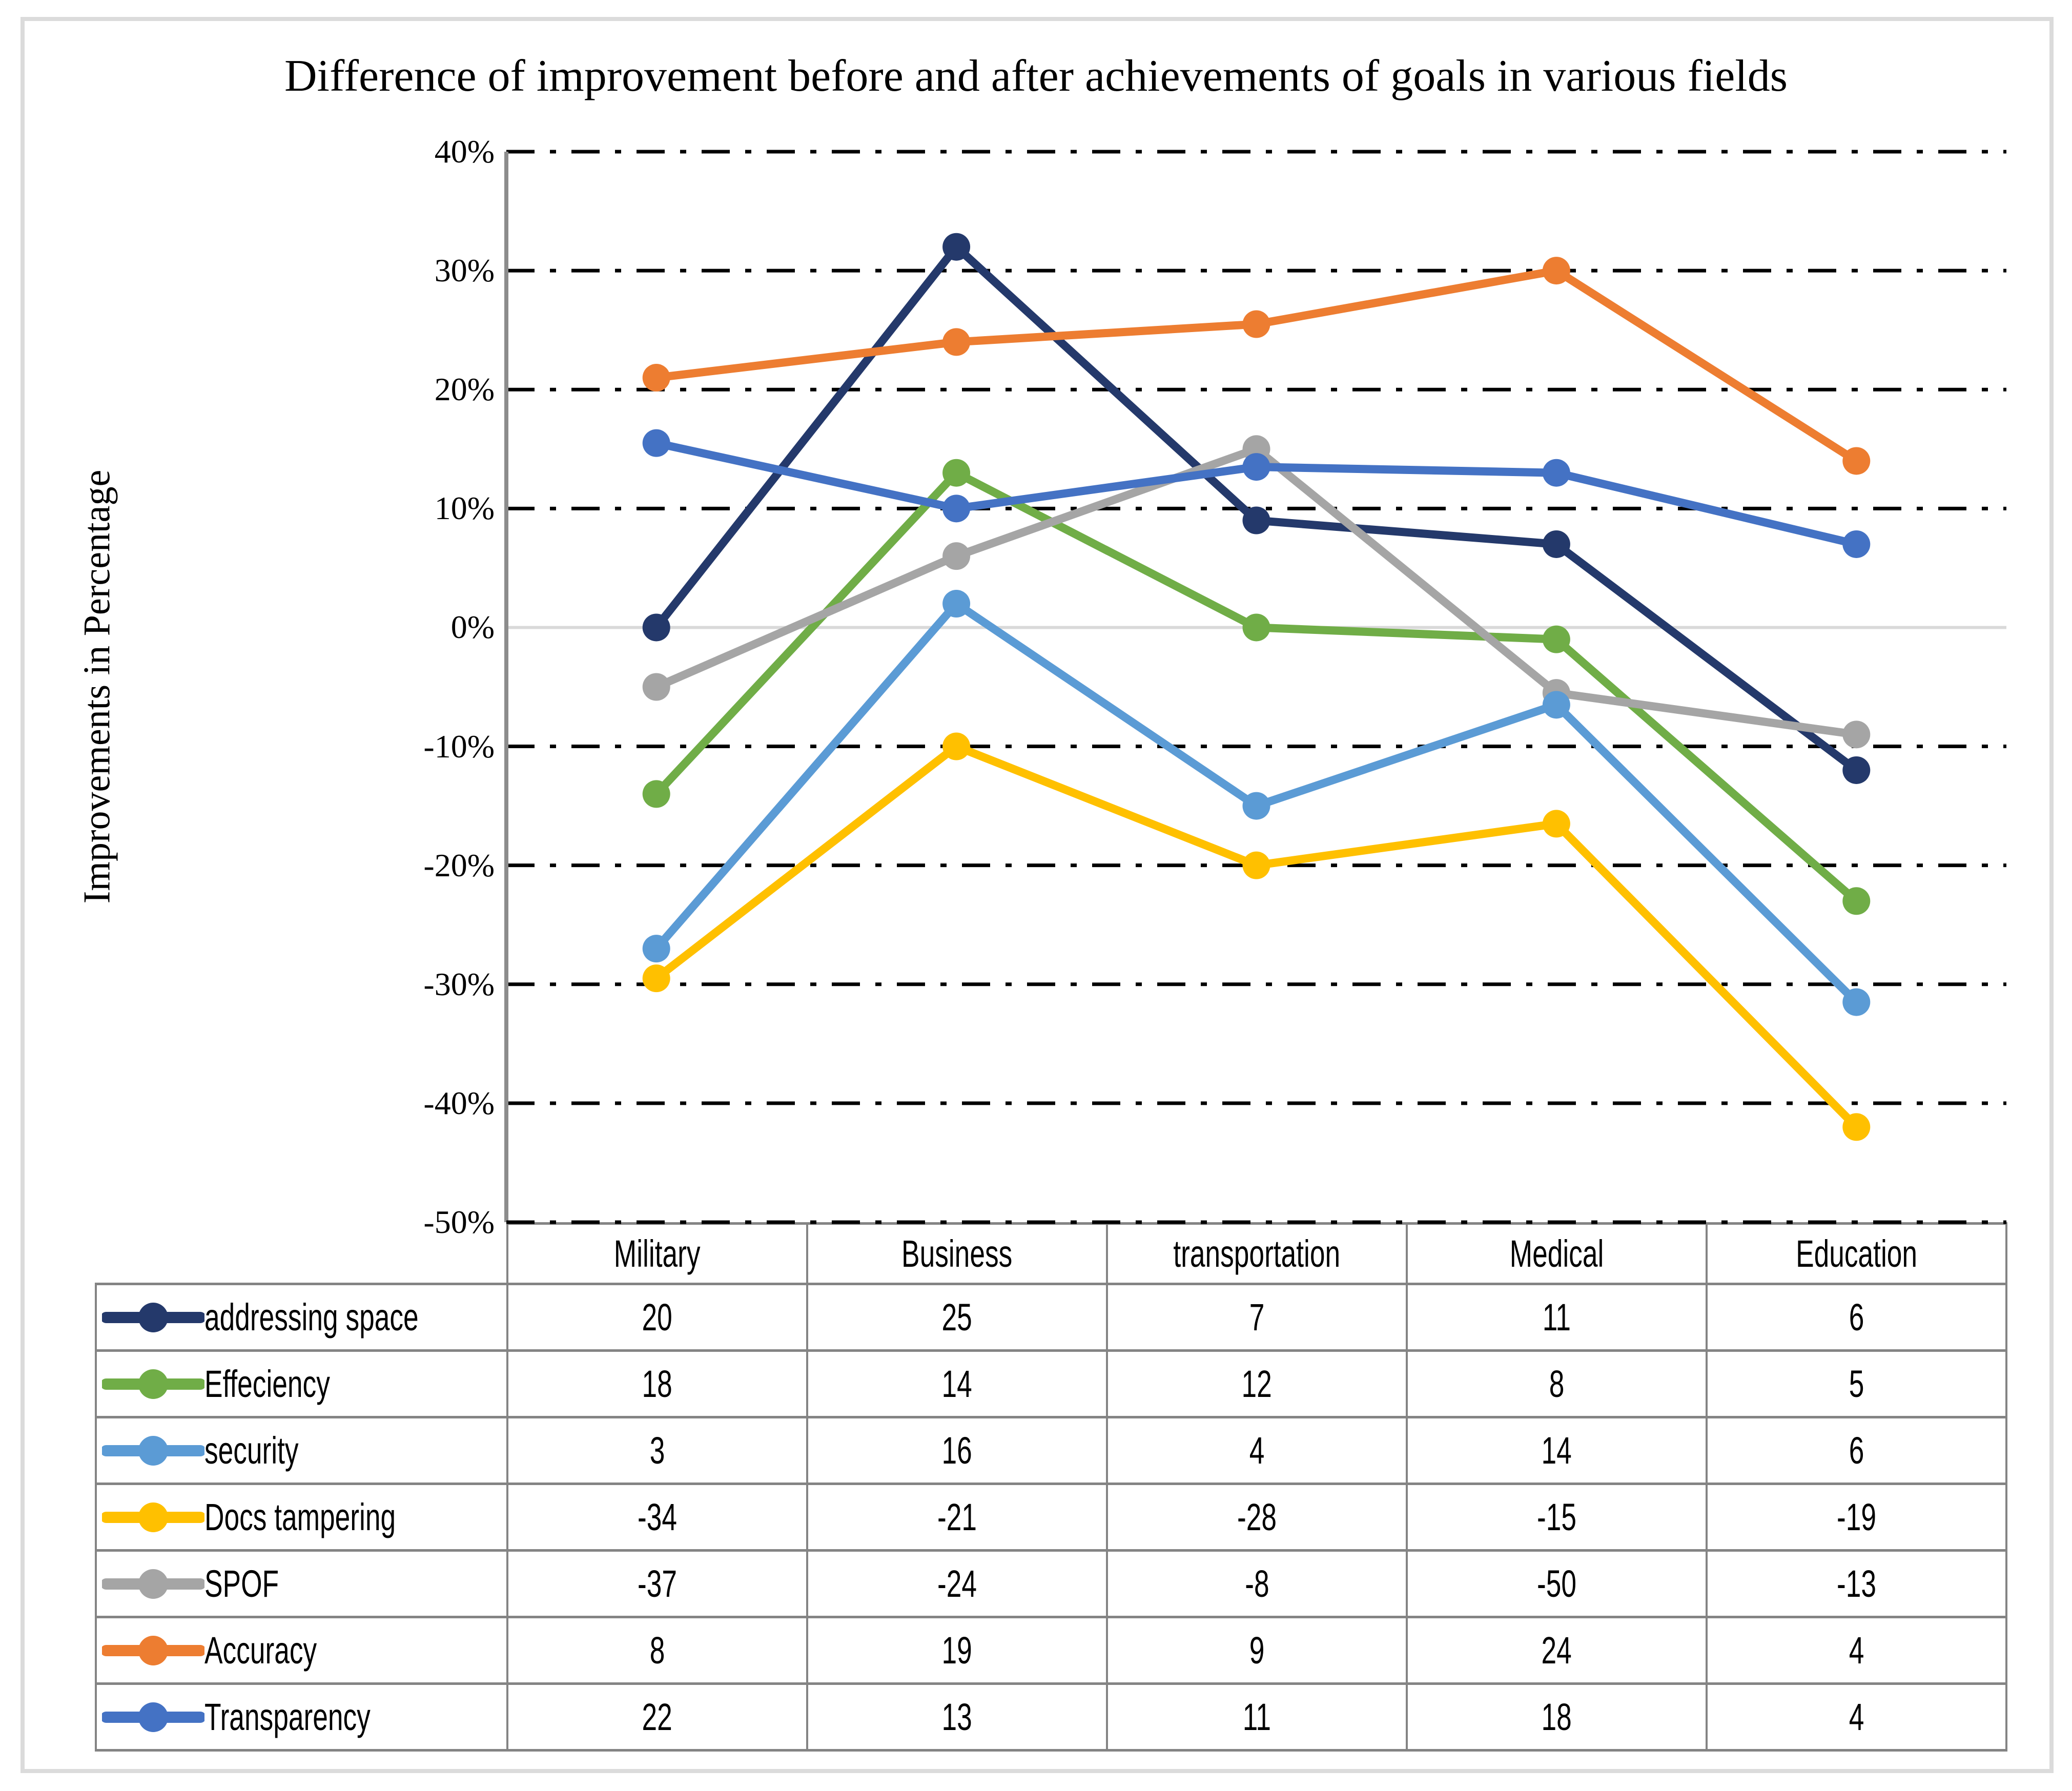 The image size is (2072, 1791). I want to click on table-corner-cell, so click(301, 1254).